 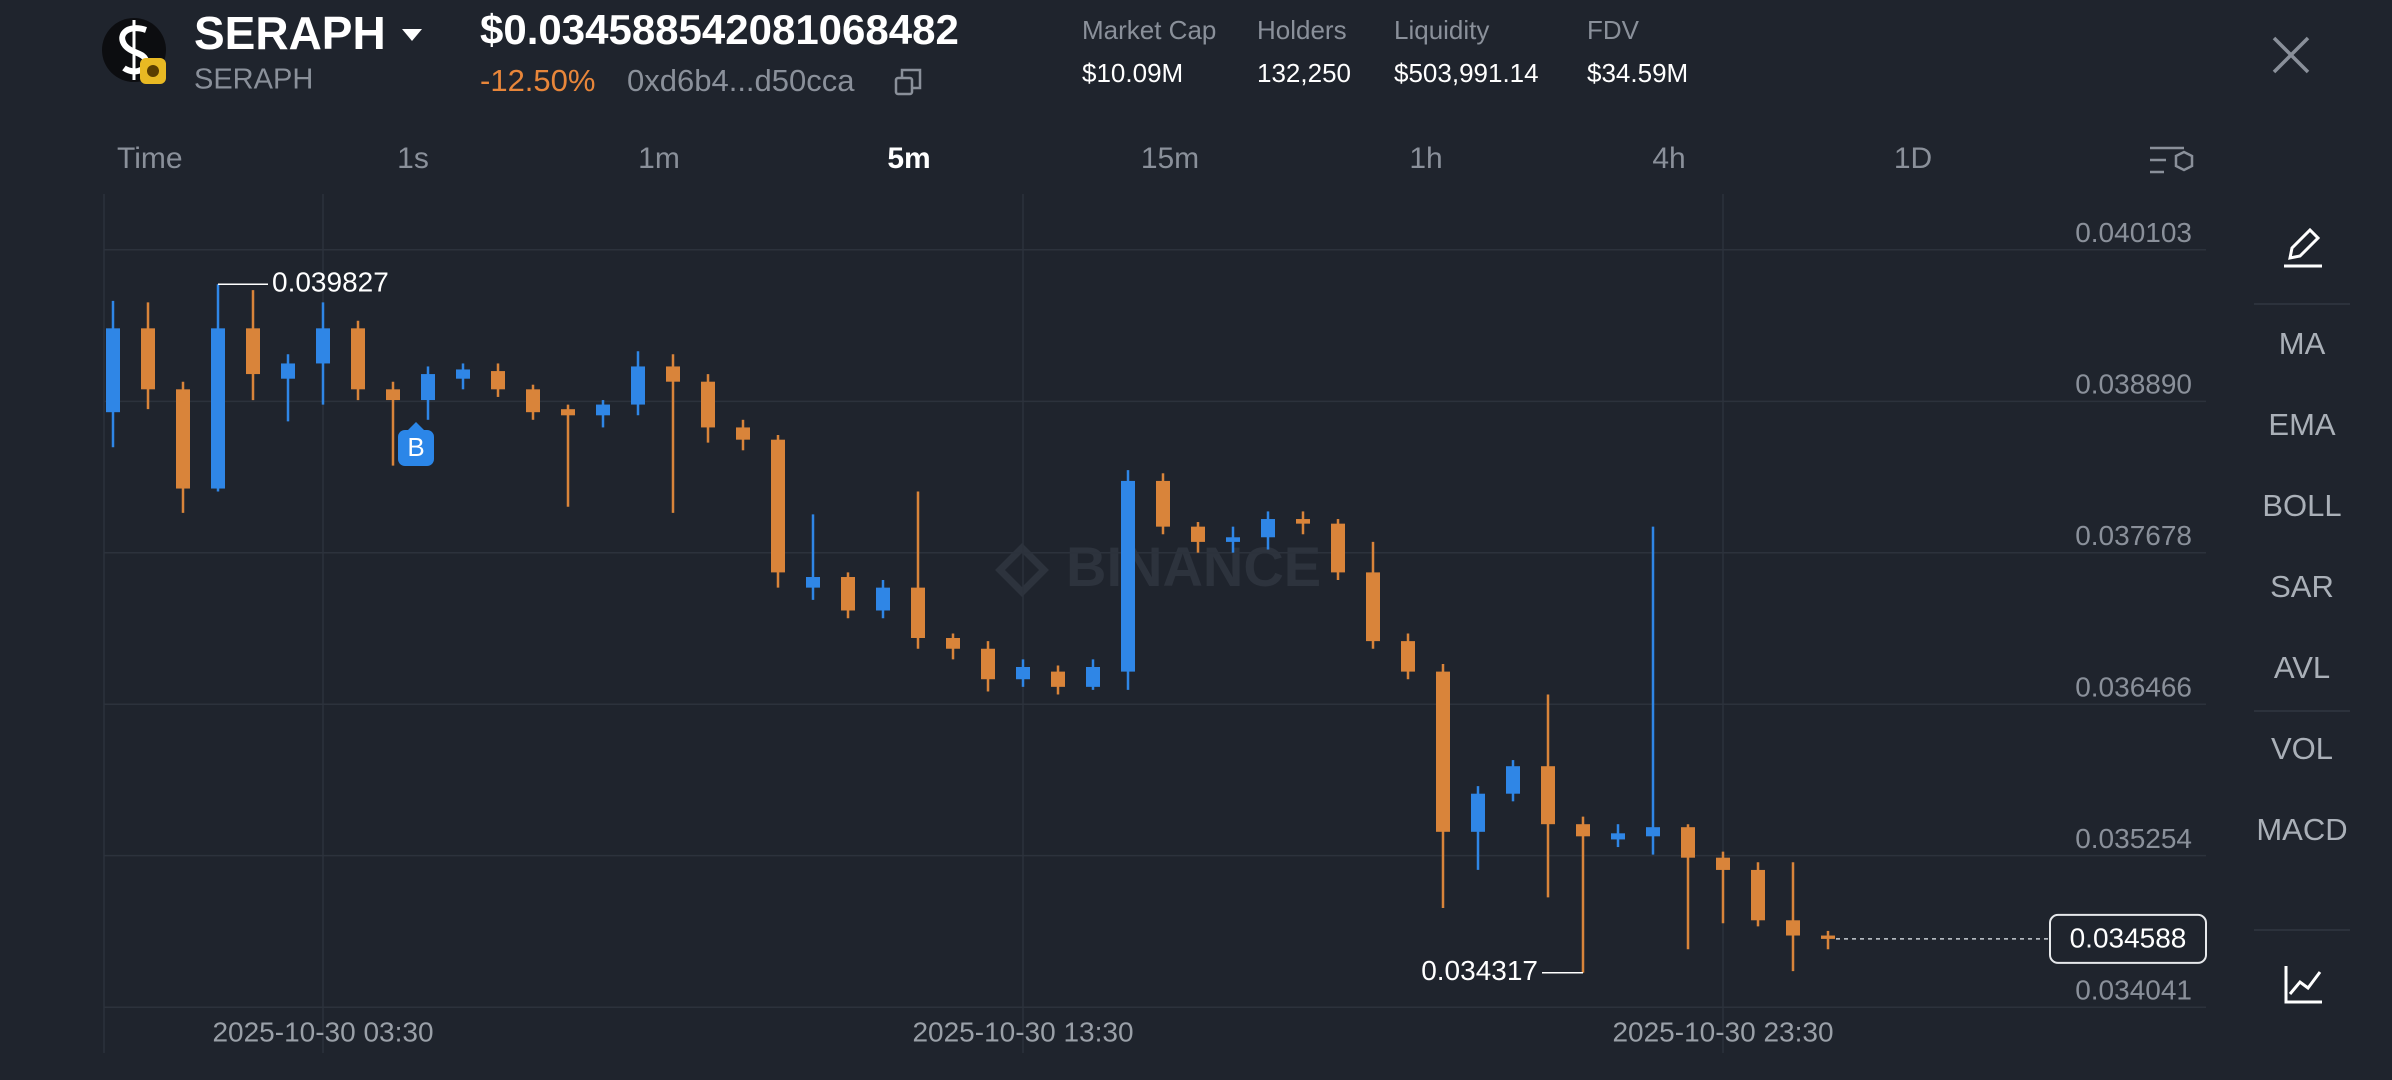 What do you see at coordinates (2133, 232) in the screenshot?
I see `y-tick-label: 0.040103` at bounding box center [2133, 232].